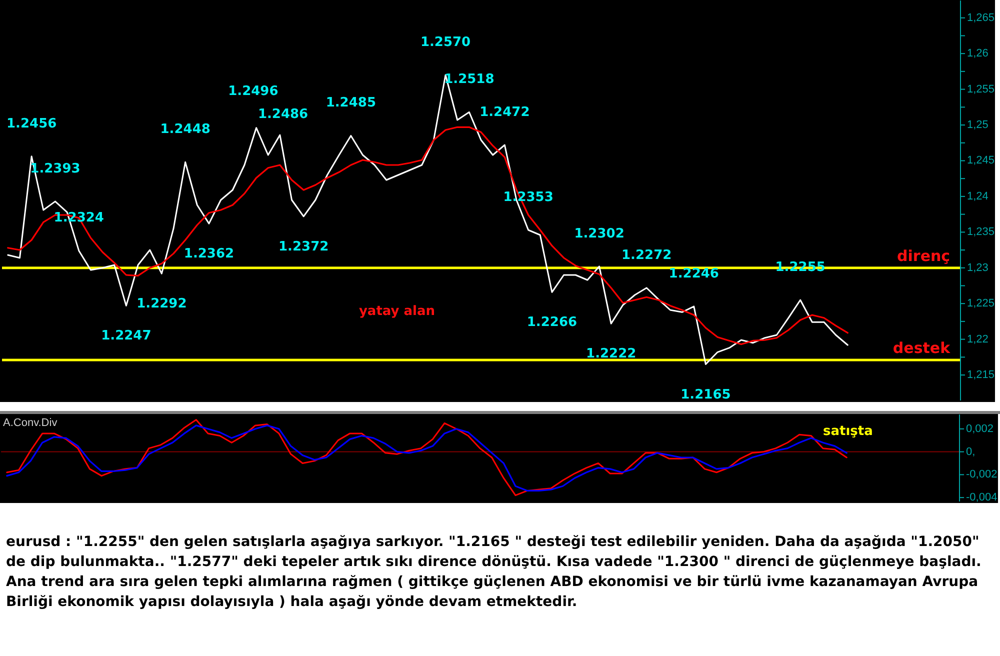 The height and width of the screenshot is (656, 1000). Describe the element at coordinates (981, 375) in the screenshot. I see `y-tick-label: 1,215` at that location.